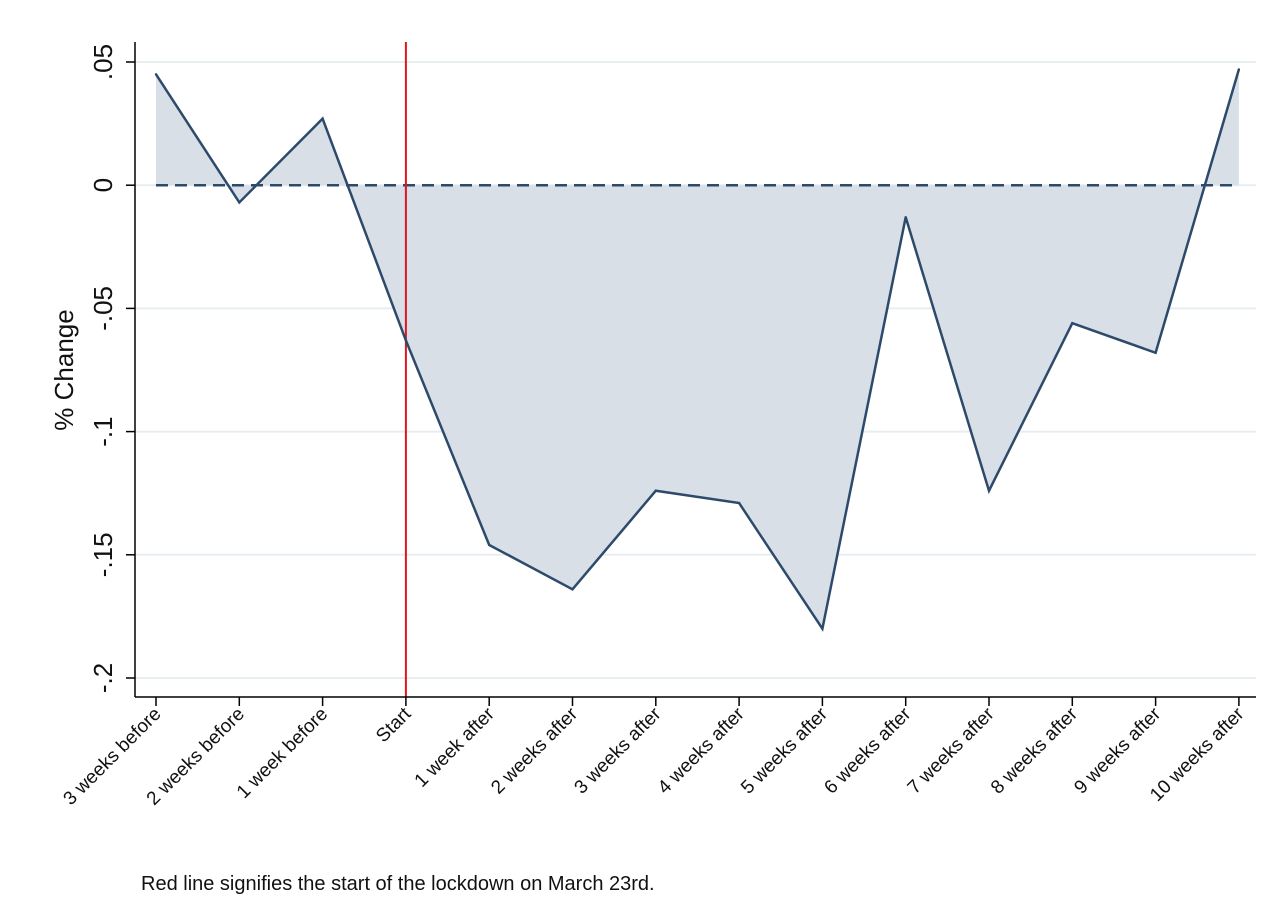  I want to click on x-tick-label-6: 3 weeks after, so click(618, 750).